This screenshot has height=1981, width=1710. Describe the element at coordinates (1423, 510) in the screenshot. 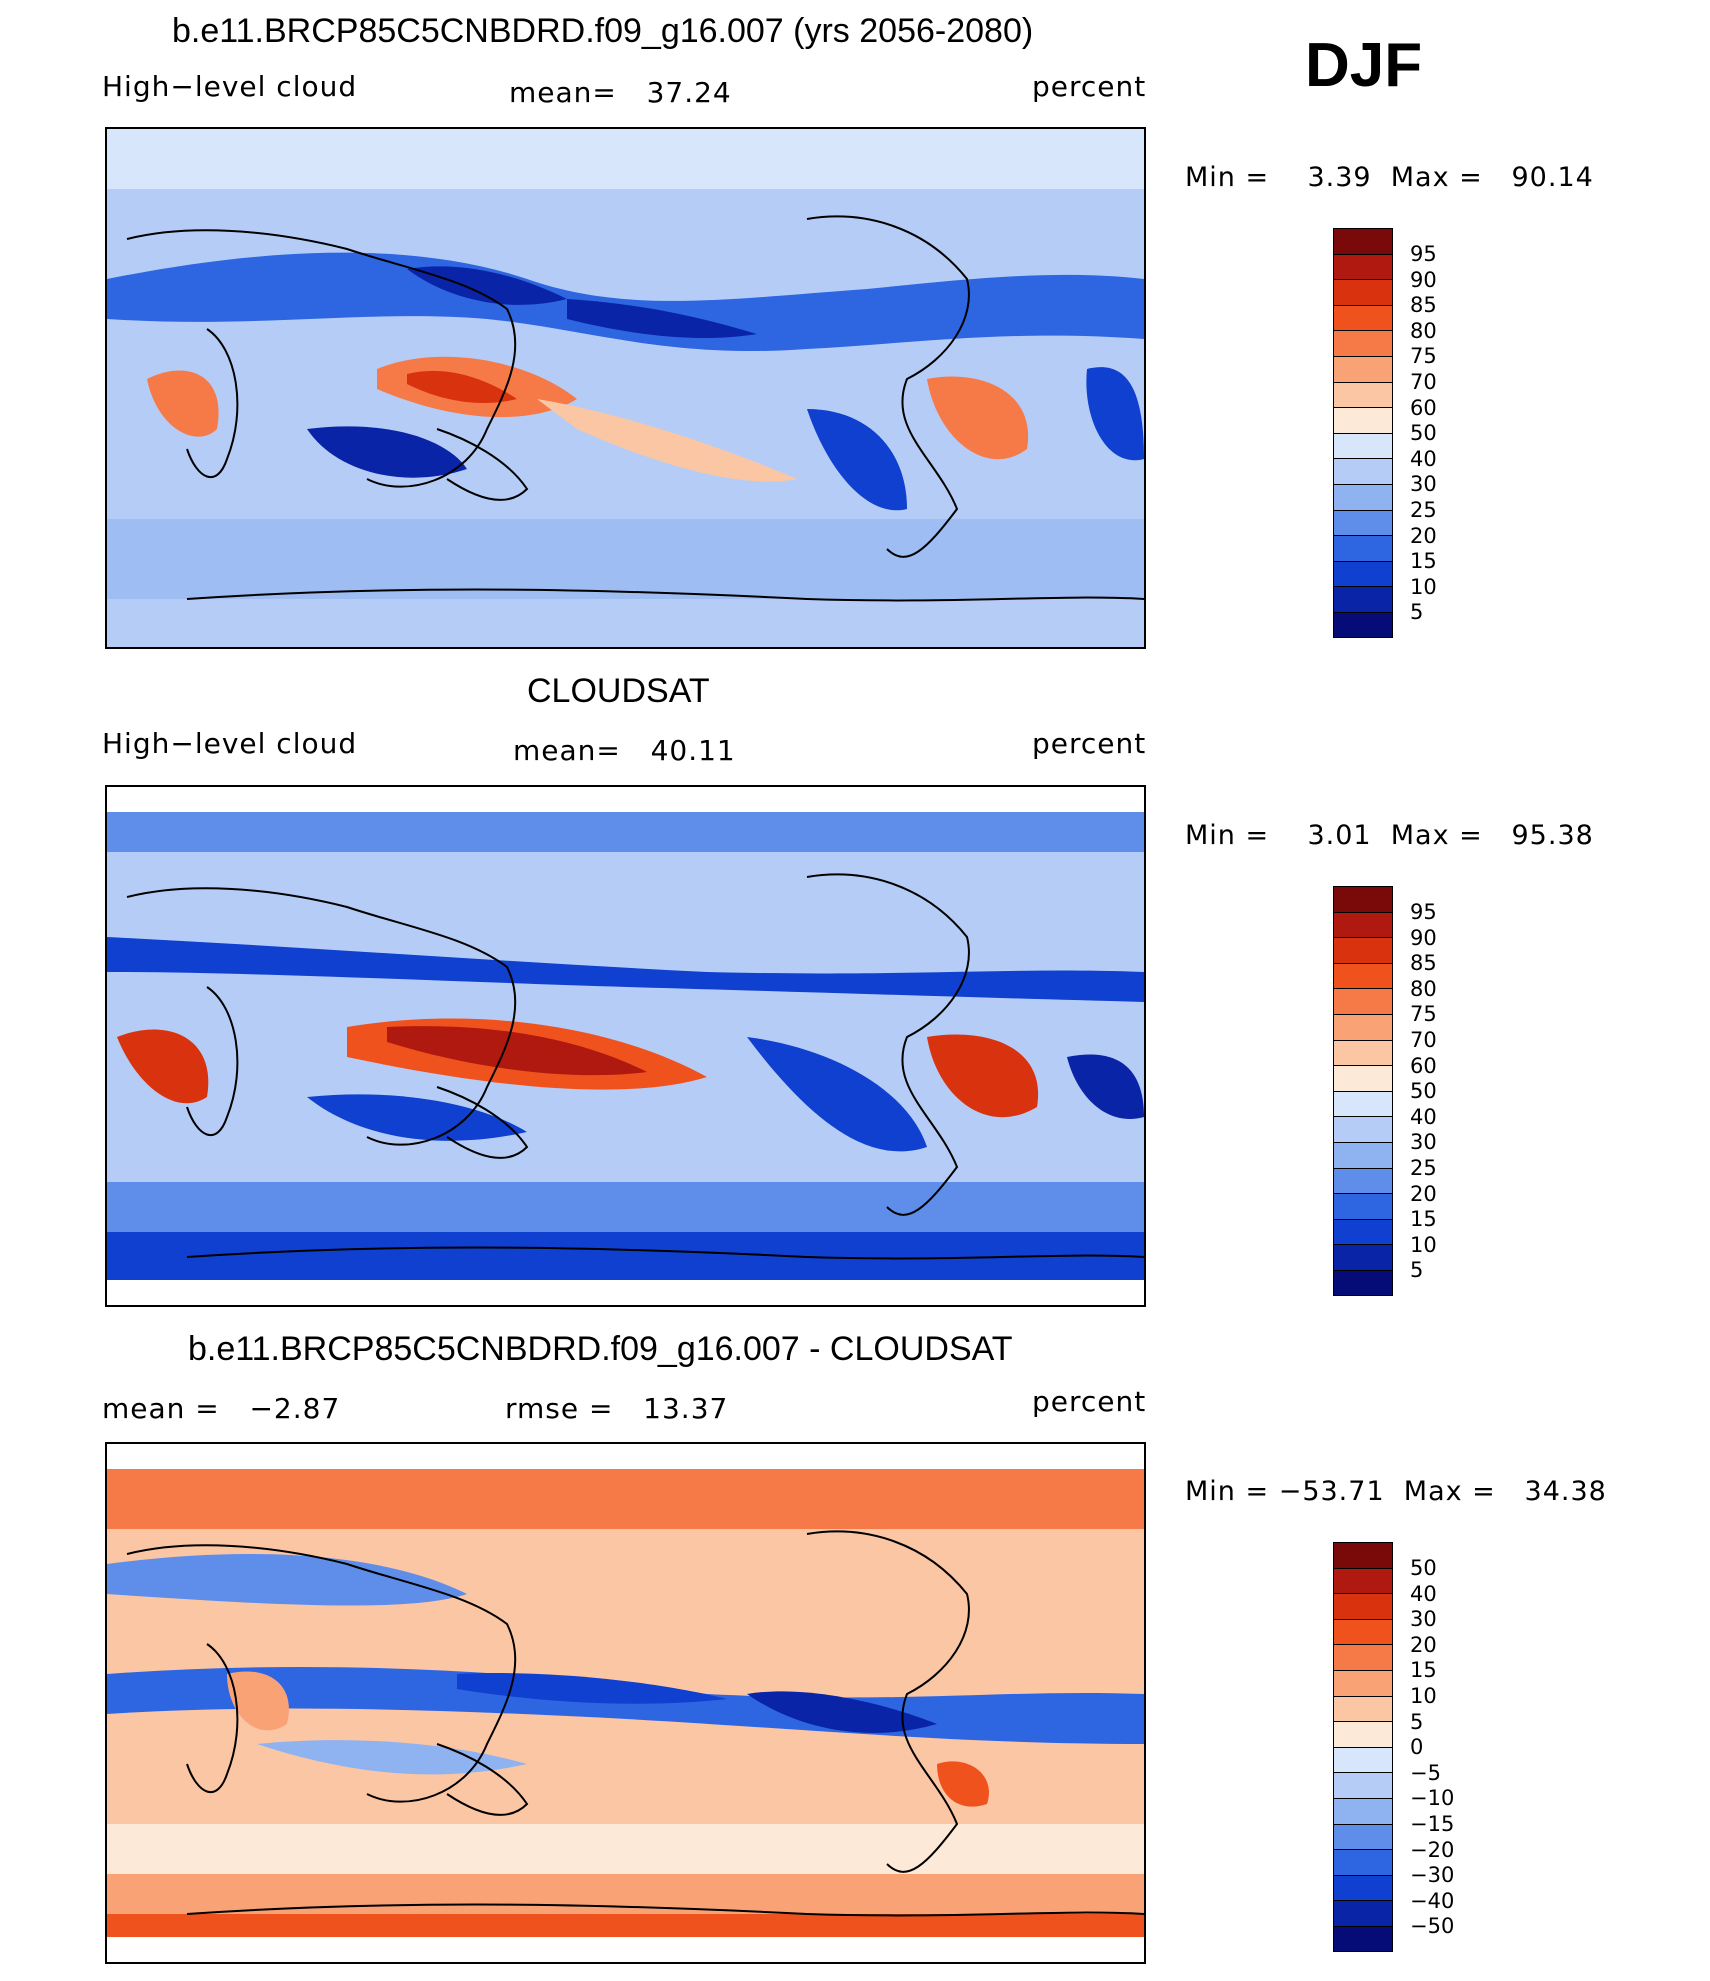

I see `p1-level-label: 25` at that location.